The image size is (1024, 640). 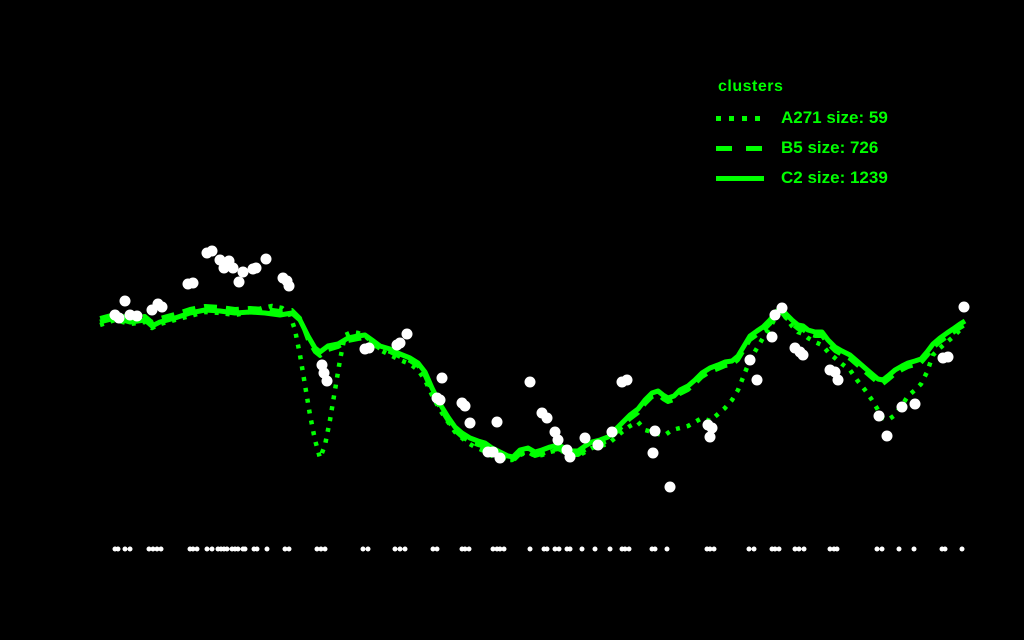 I want to click on legend-item-label: C2 size: 1239, so click(x=834, y=177).